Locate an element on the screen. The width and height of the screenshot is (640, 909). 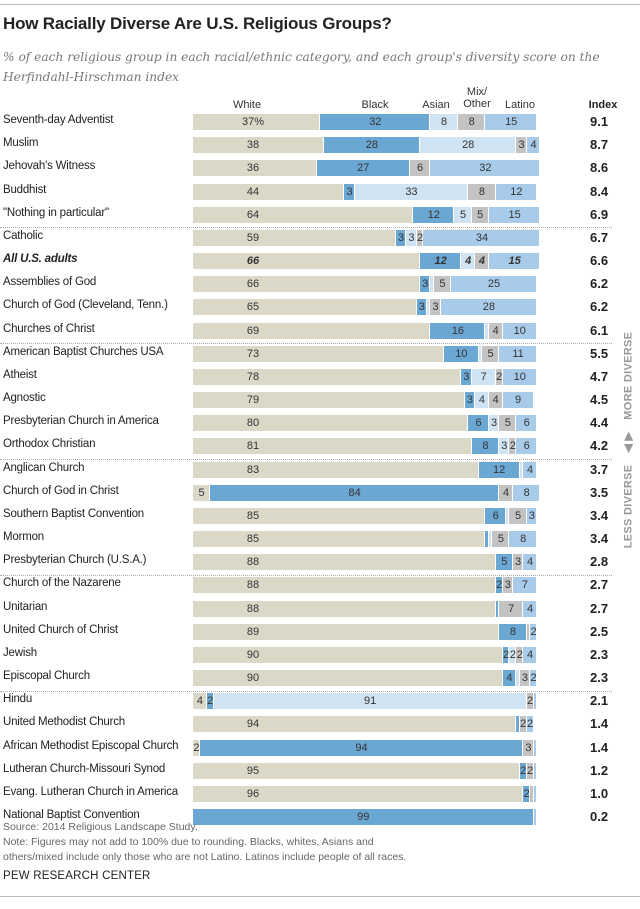
row-label: American Baptist Churches USA is located at coordinates (83, 351).